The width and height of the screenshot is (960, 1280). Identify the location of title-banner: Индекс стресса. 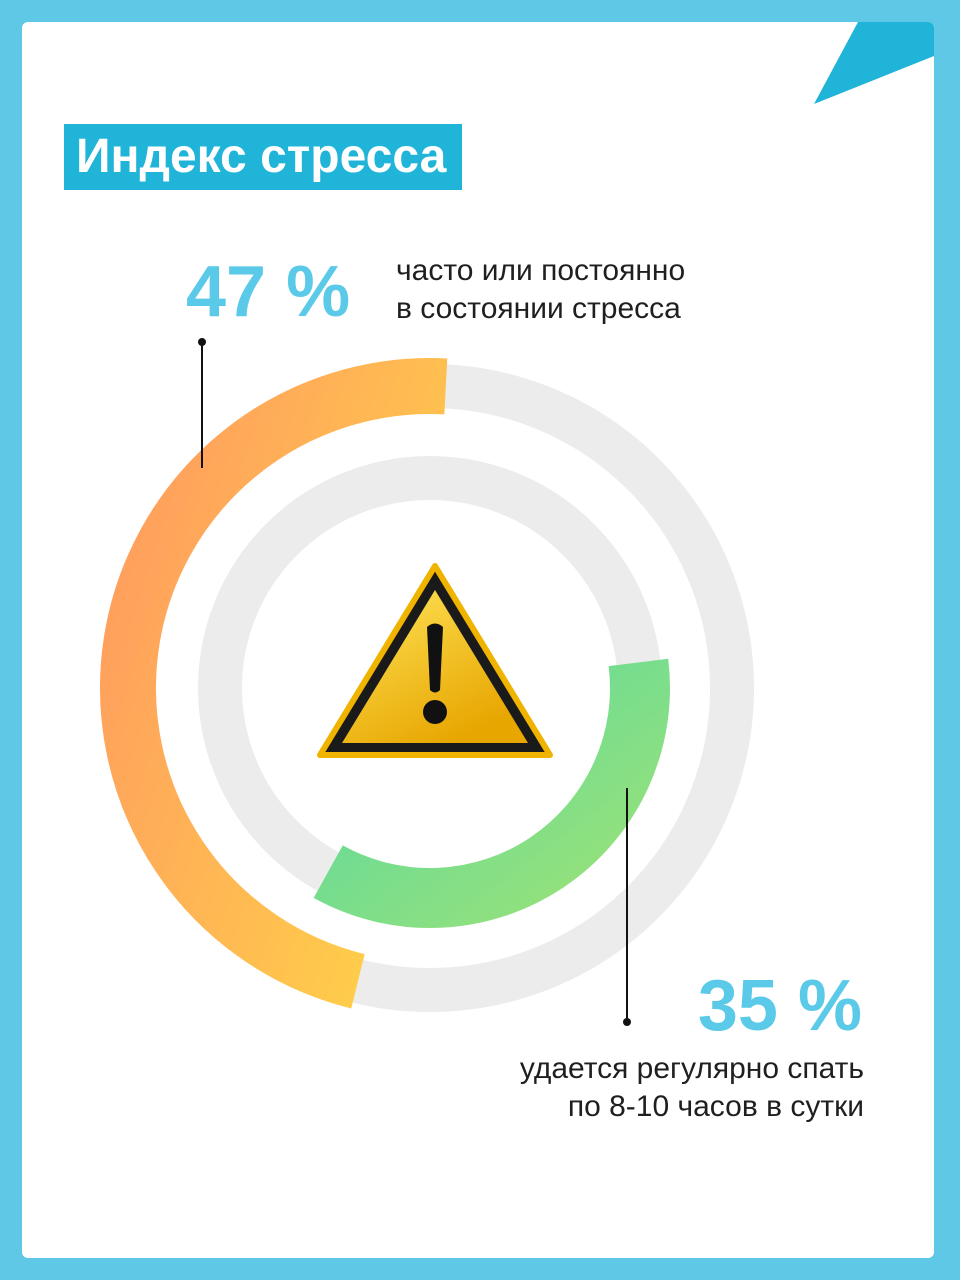
(263, 157).